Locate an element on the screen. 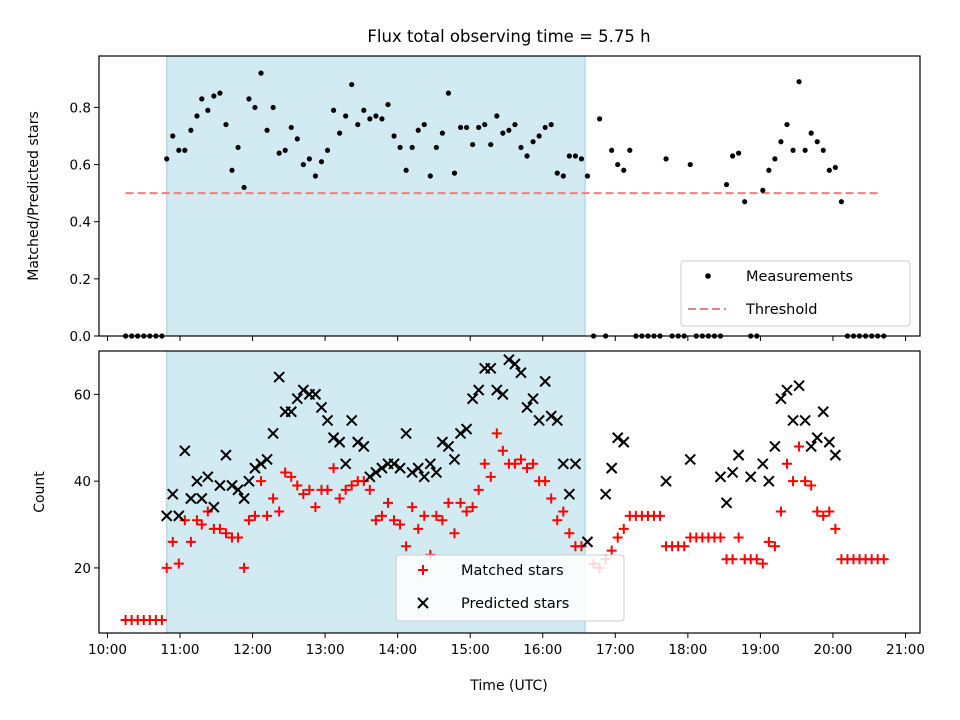 The width and height of the screenshot is (960, 720). y-tick-label: 0.6 is located at coordinates (80, 166).